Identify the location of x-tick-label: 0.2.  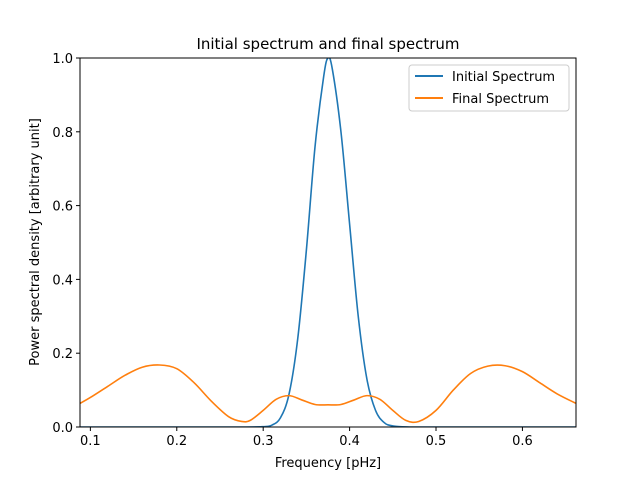
(176, 441).